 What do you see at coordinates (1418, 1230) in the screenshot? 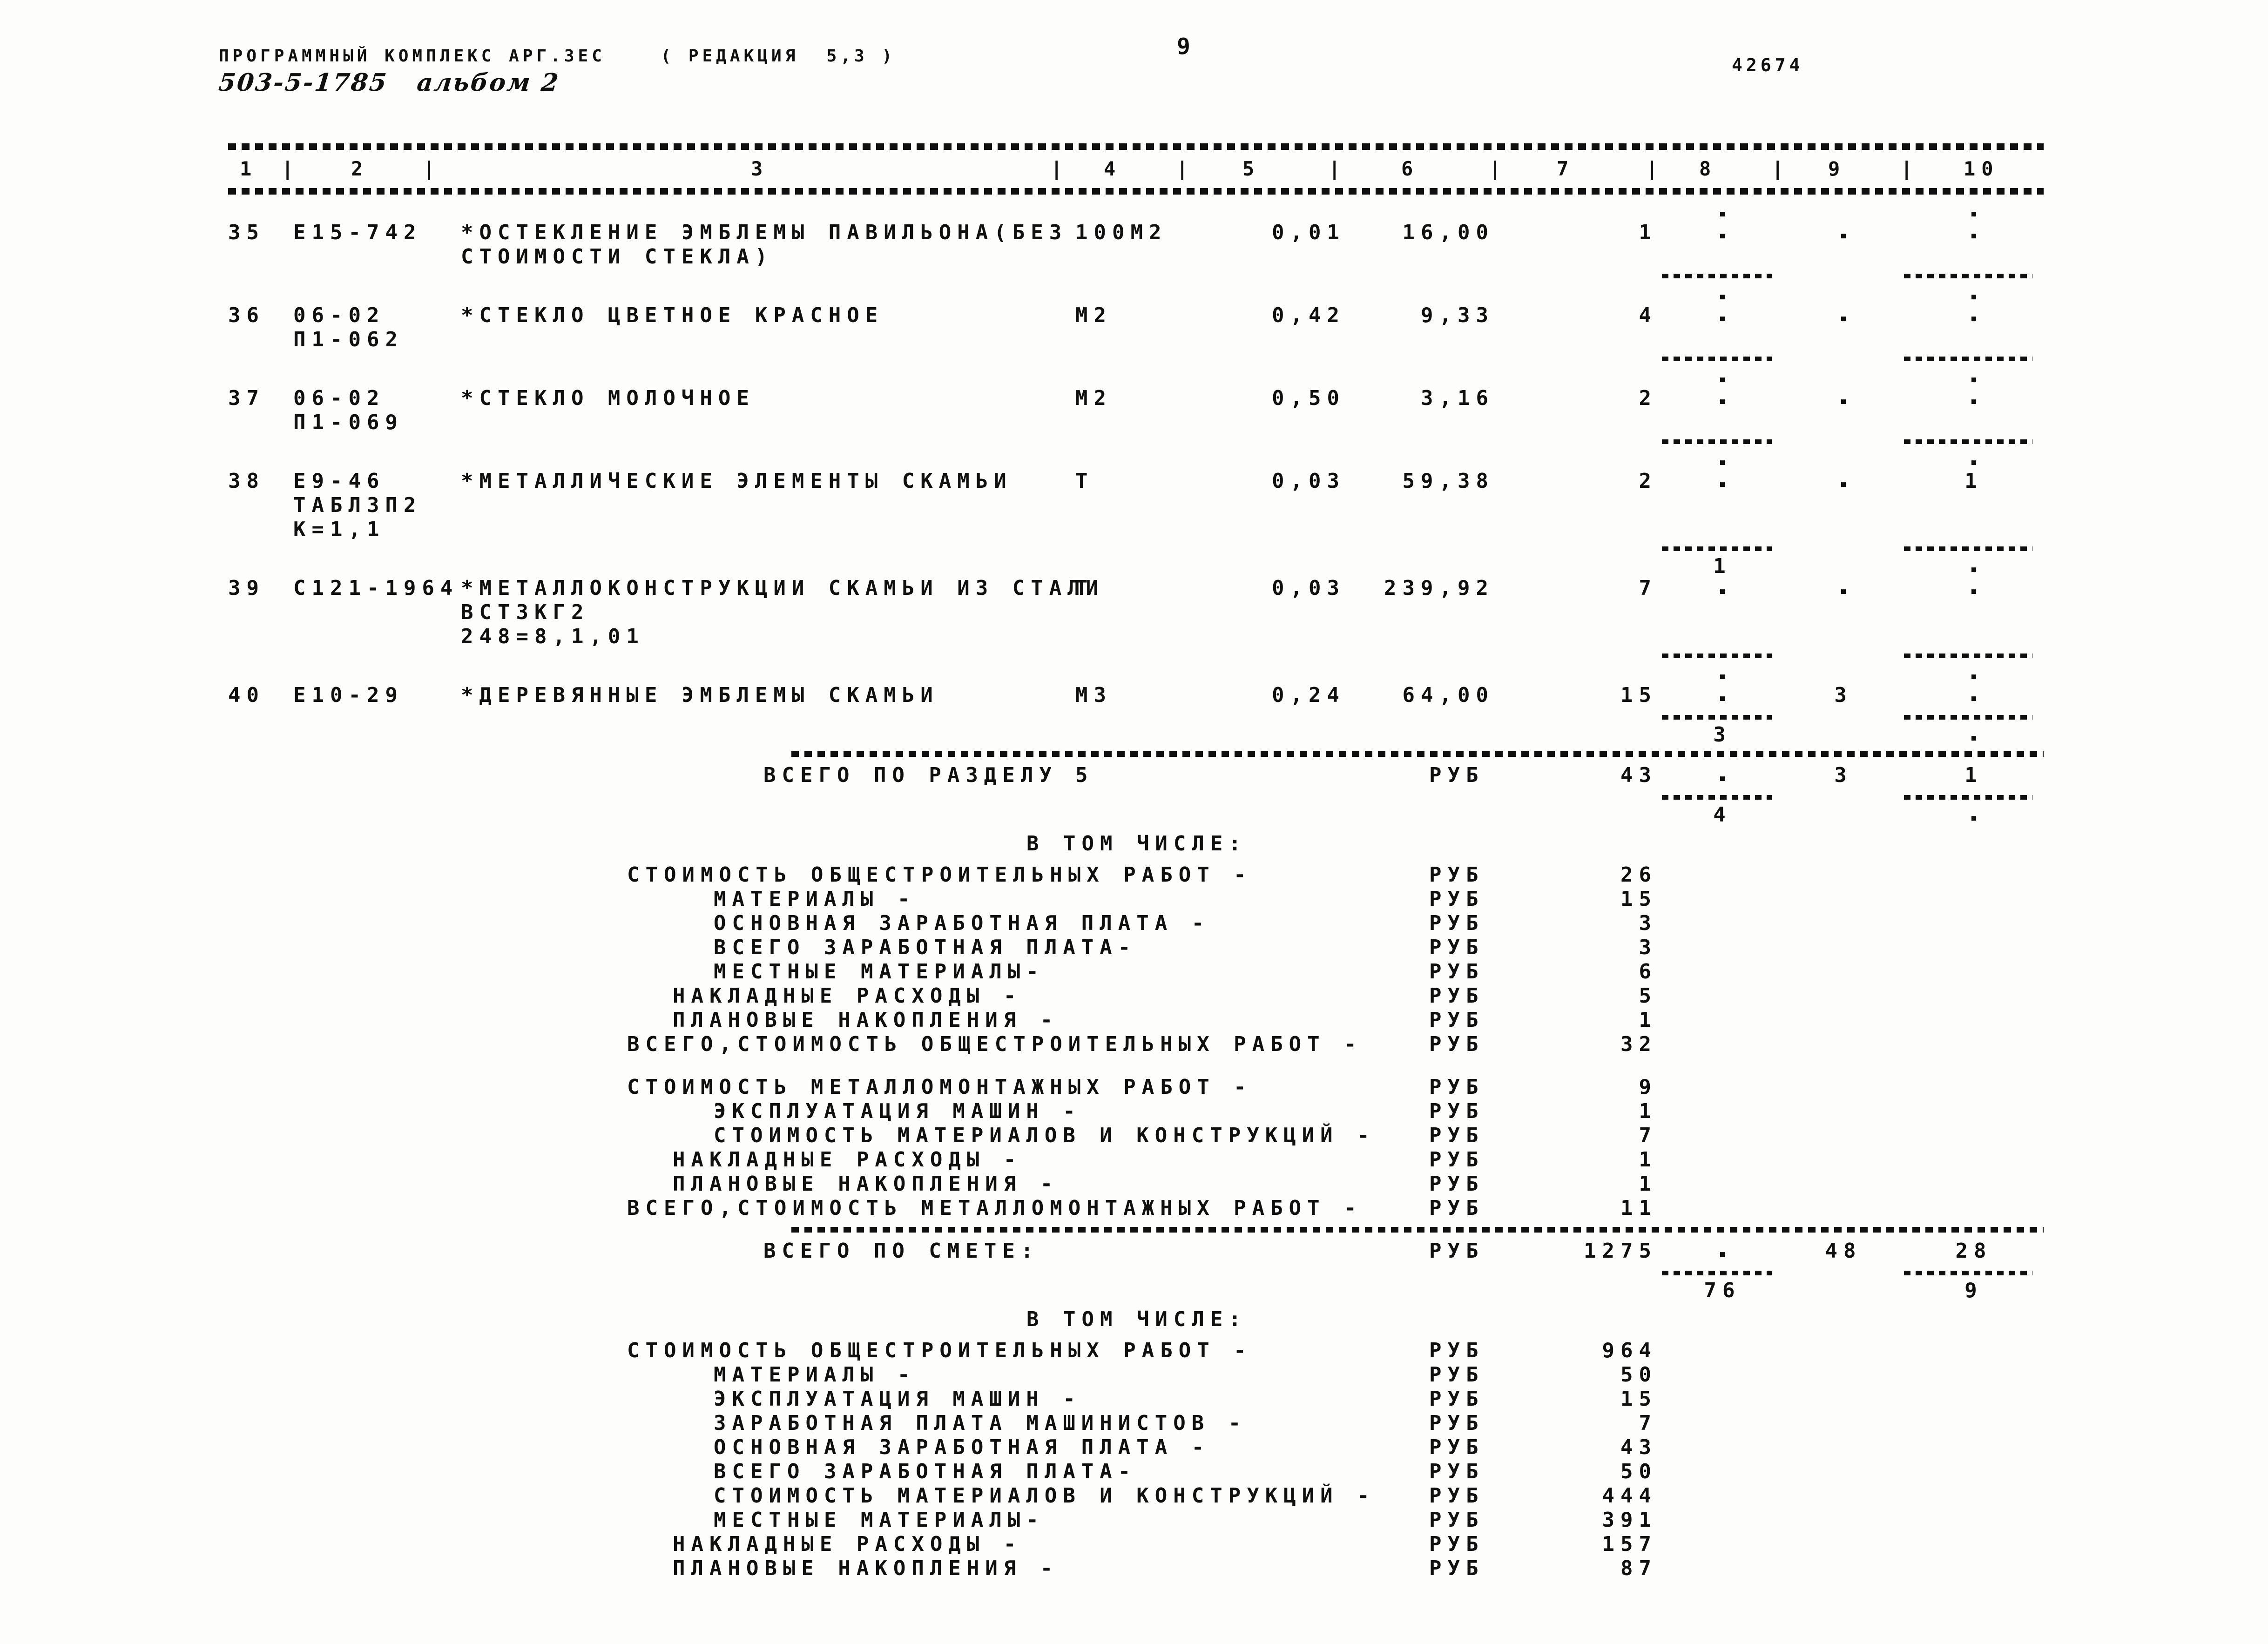
I see `estimate-separator` at bounding box center [1418, 1230].